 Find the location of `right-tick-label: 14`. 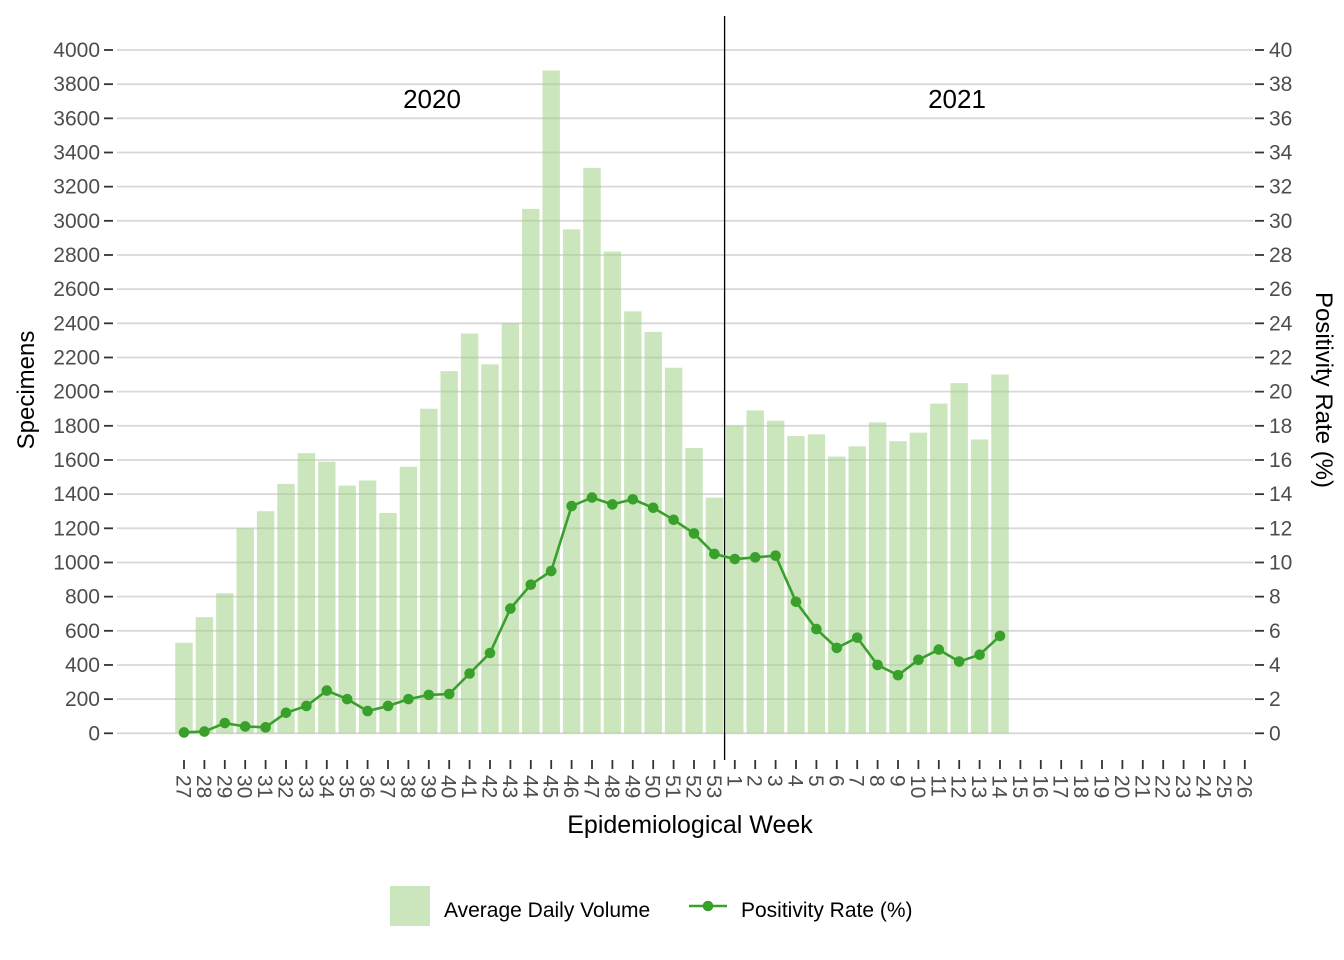

right-tick-label: 14 is located at coordinates (1281, 494).